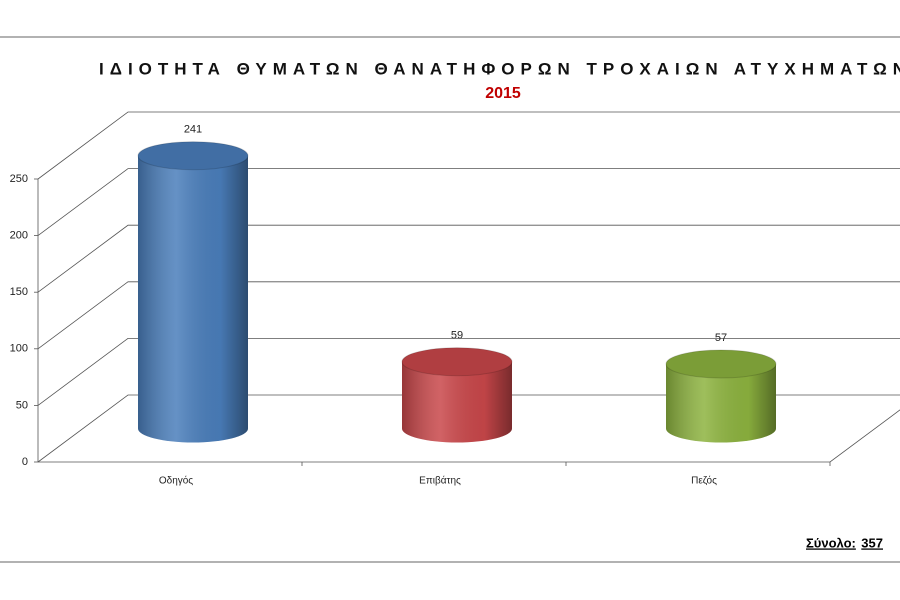 This screenshot has height=600, width=900. What do you see at coordinates (503, 93) in the screenshot?
I see `chart-subtitle: 2015` at bounding box center [503, 93].